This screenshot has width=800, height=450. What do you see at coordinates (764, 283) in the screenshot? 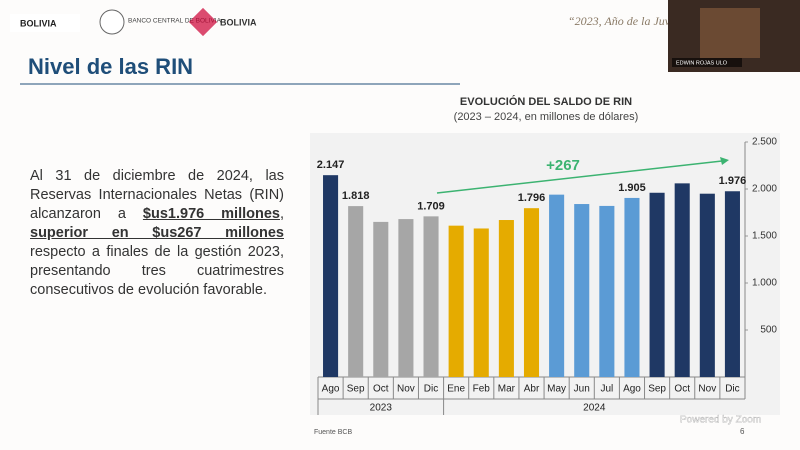
I see `y-tick-label: 1.000` at bounding box center [764, 283].